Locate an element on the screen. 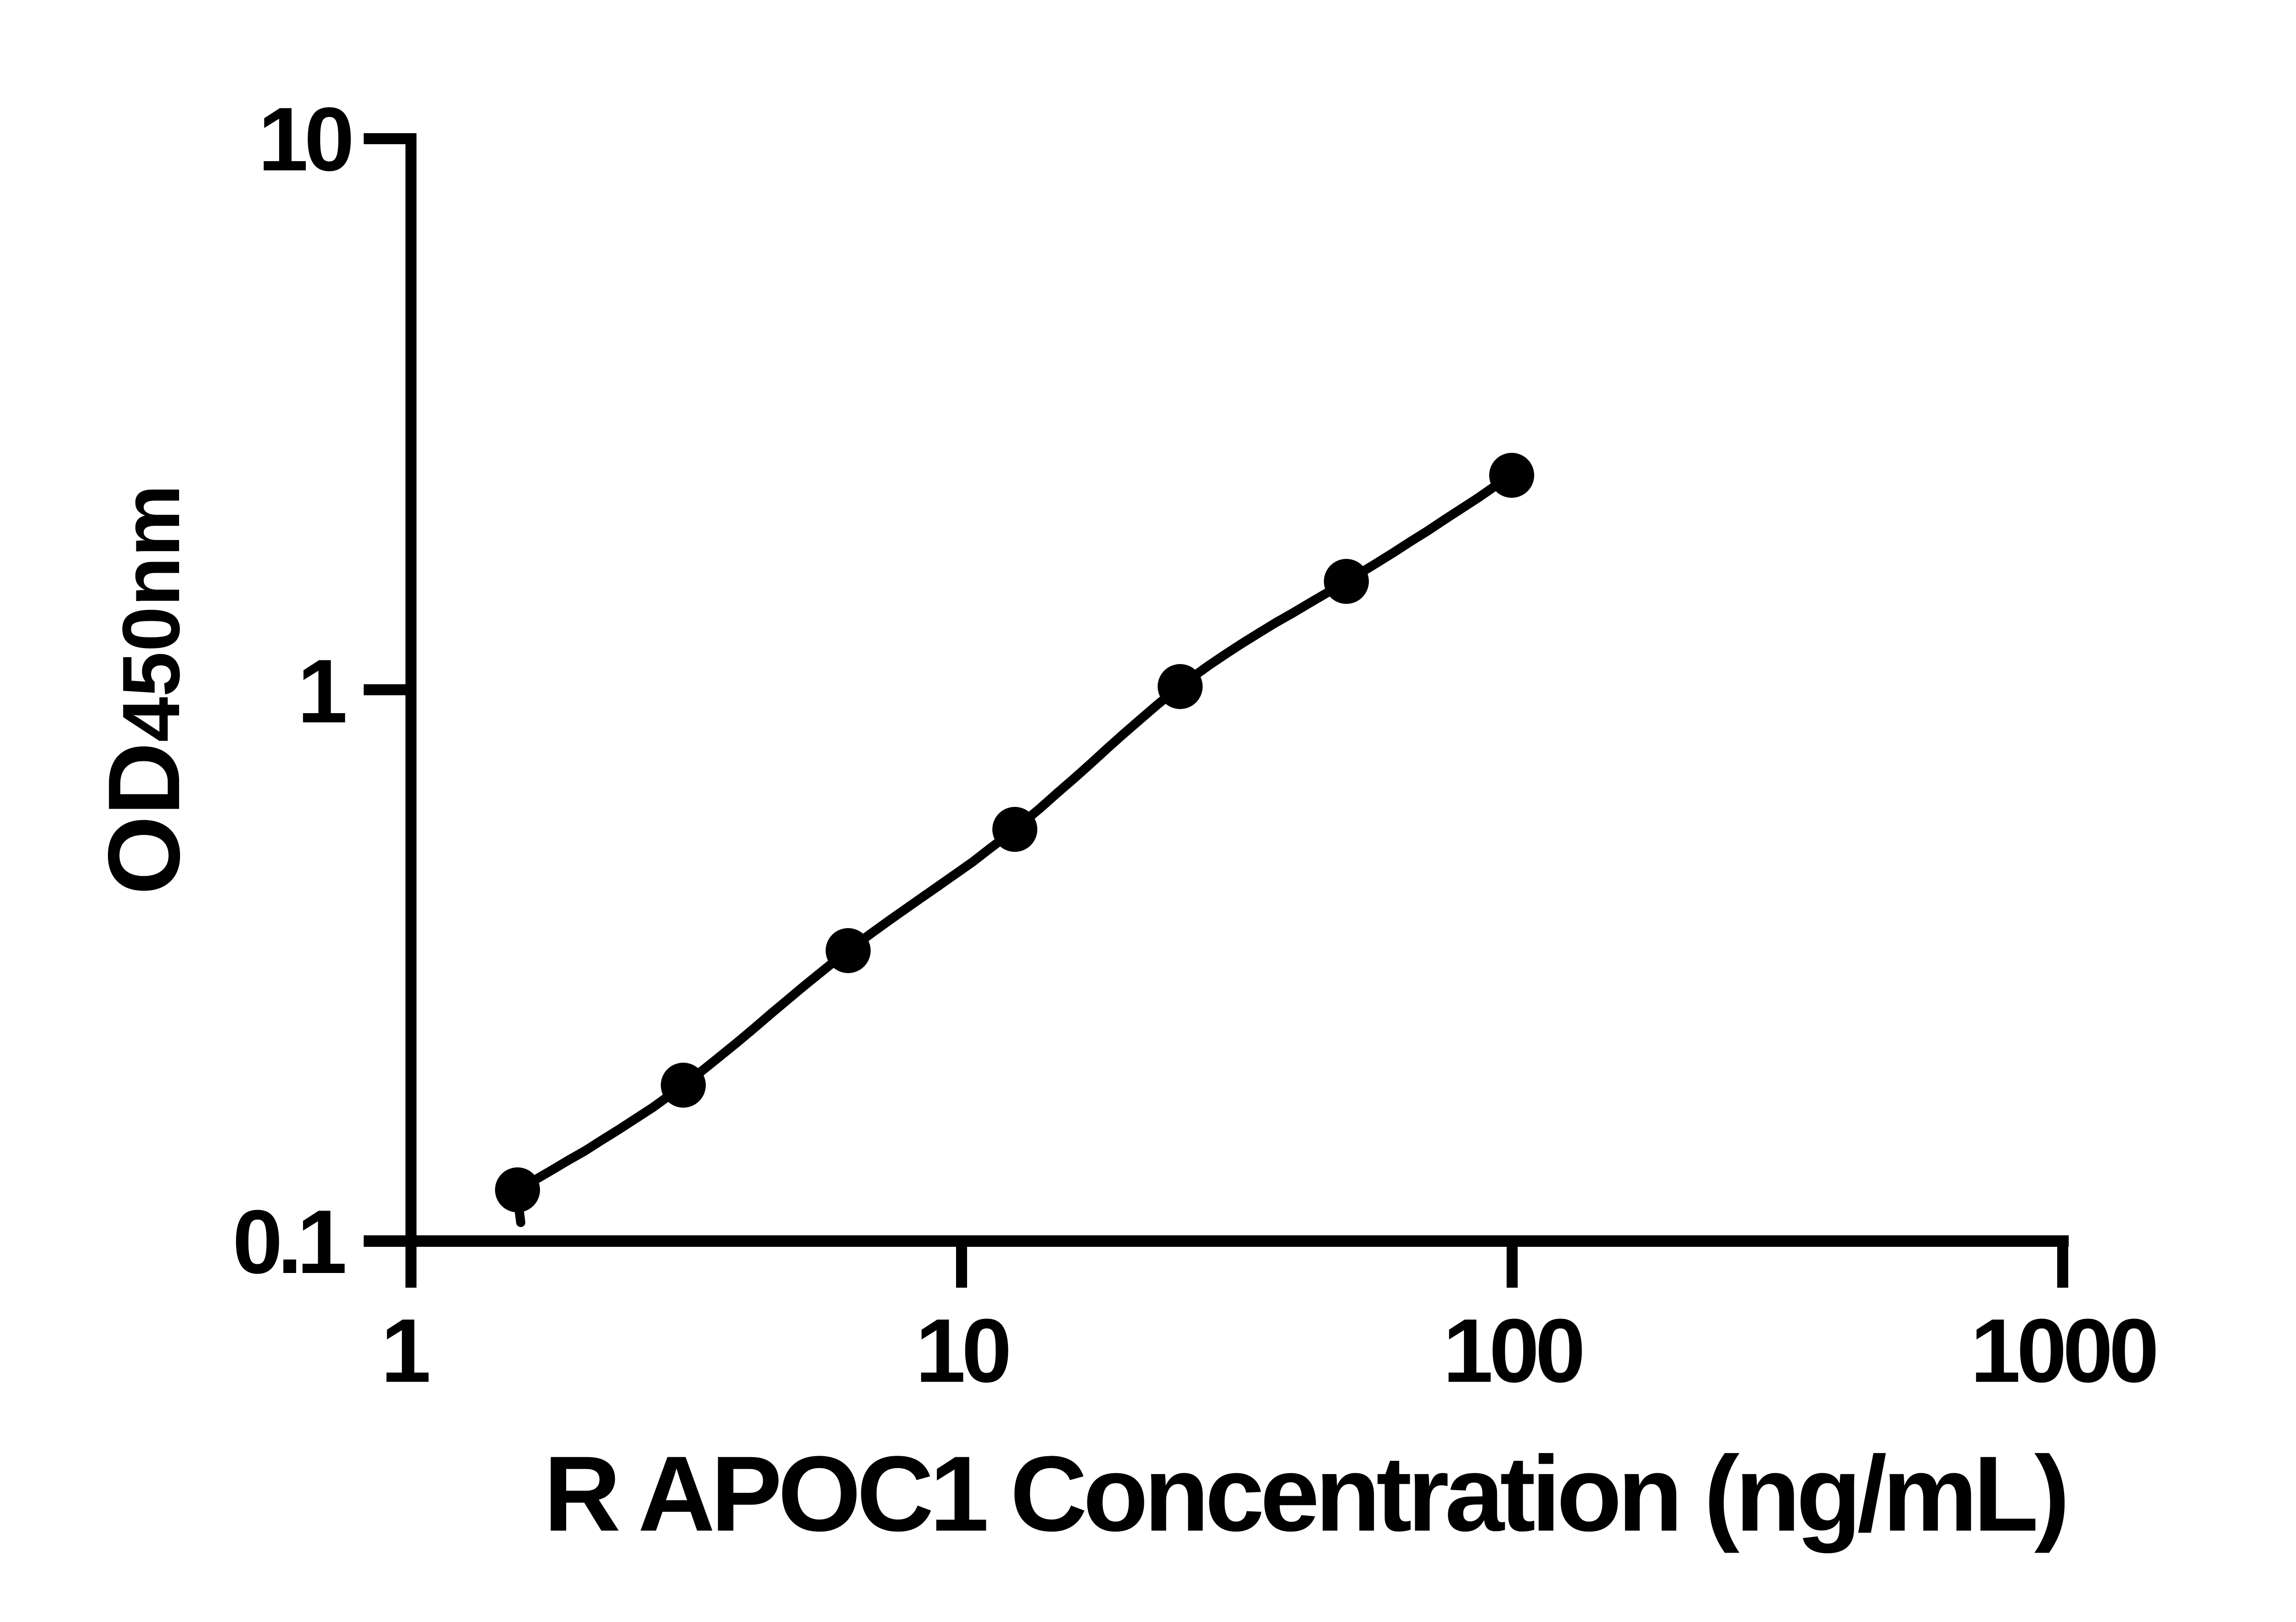 The image size is (2296, 1622). svg-text: R APOC1 Concentration (ng/mL) is located at coordinates (1304, 1494).